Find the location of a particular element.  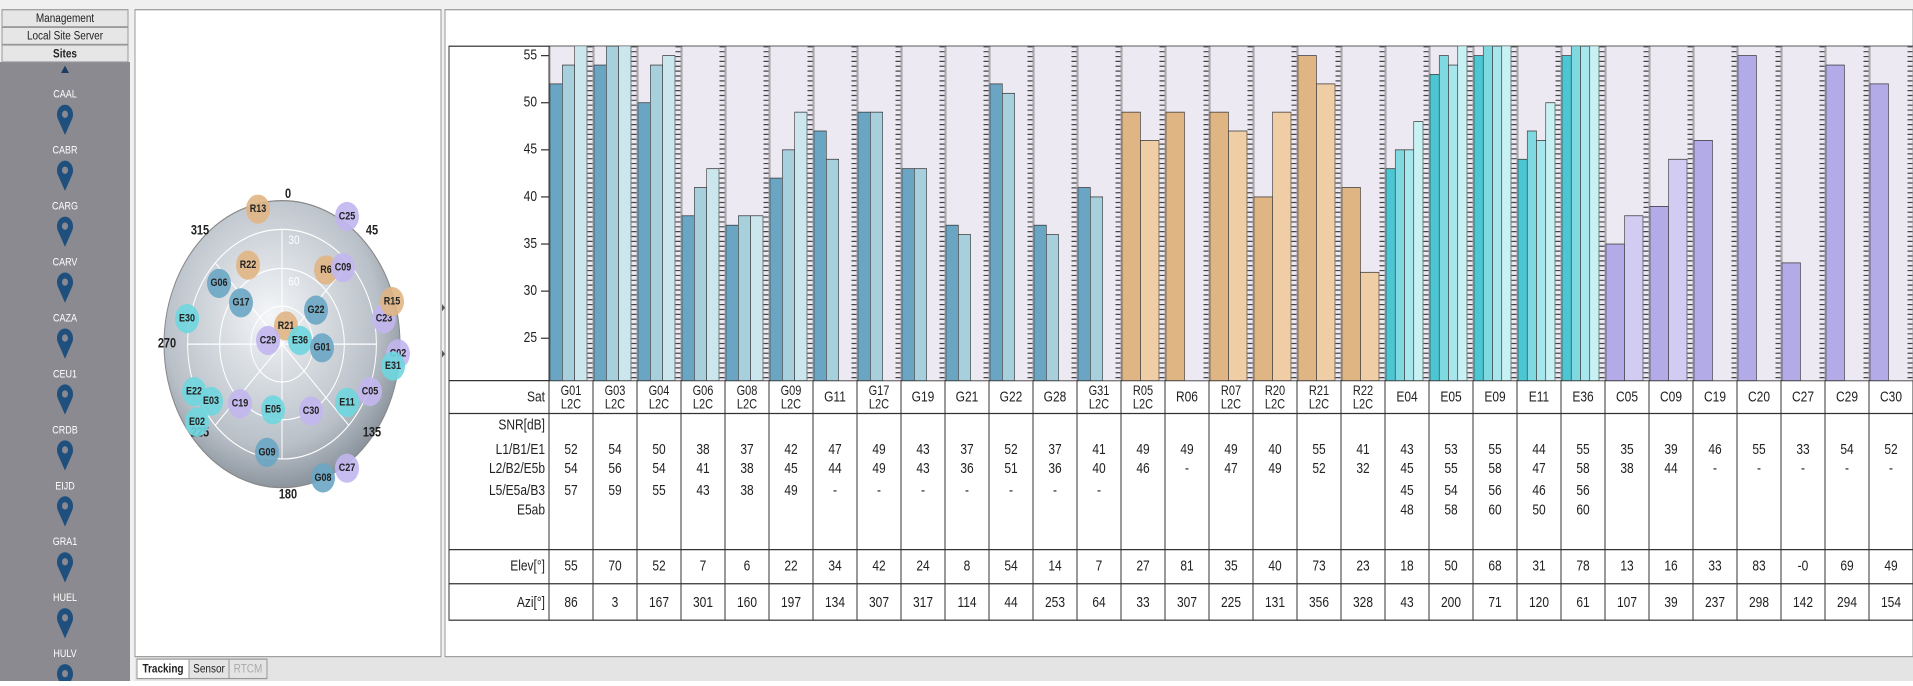

sidebar-button-label: Sites is located at coordinates (65, 53).